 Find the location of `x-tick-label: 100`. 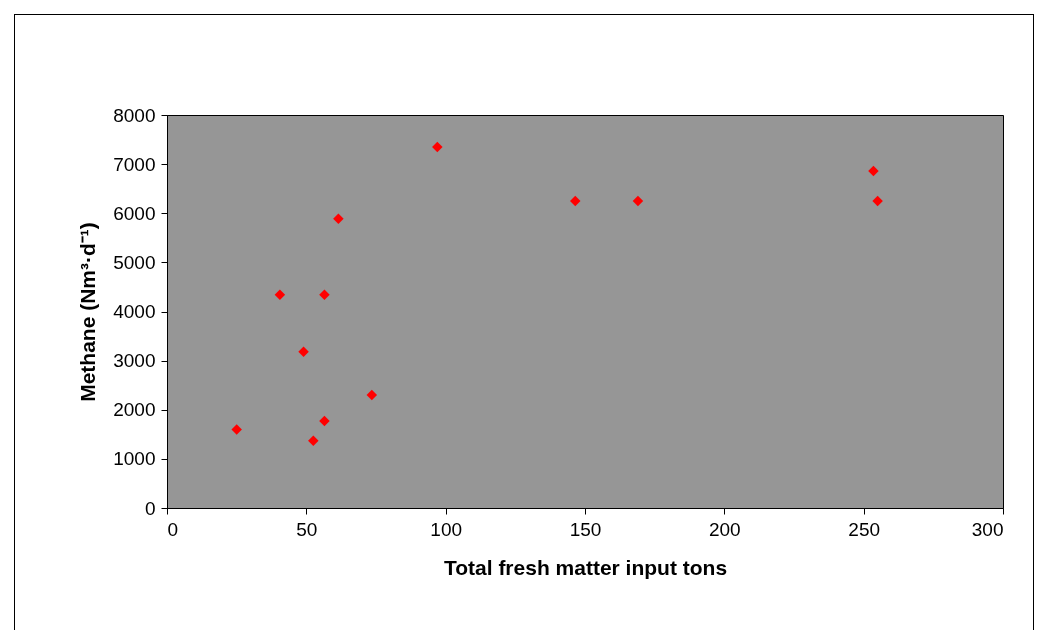

x-tick-label: 100 is located at coordinates (446, 529).